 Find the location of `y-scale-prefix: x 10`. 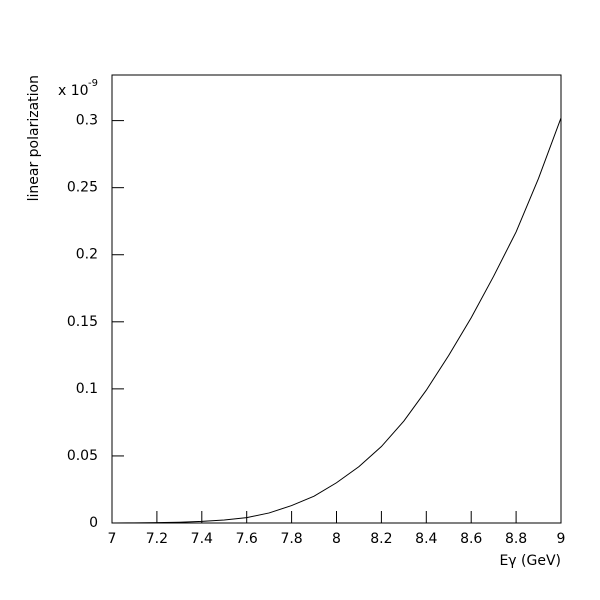

y-scale-prefix: x 10 is located at coordinates (73, 91).